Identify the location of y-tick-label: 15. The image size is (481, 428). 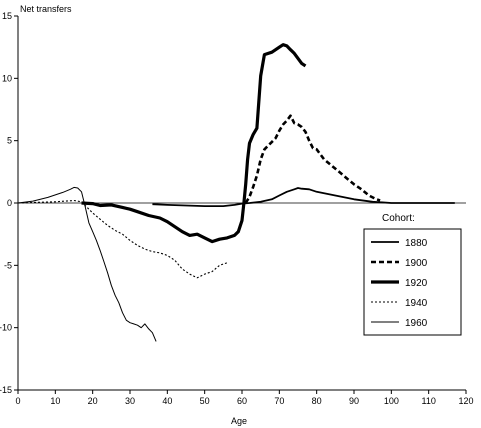
(7, 16).